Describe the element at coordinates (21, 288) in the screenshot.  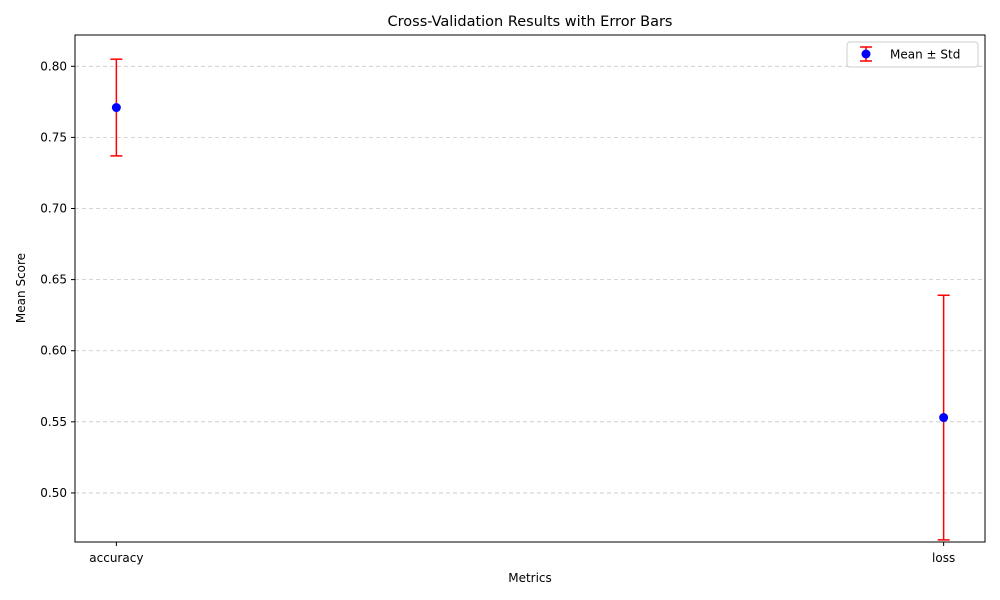
I see `y-axis-label: Mean Score` at that location.